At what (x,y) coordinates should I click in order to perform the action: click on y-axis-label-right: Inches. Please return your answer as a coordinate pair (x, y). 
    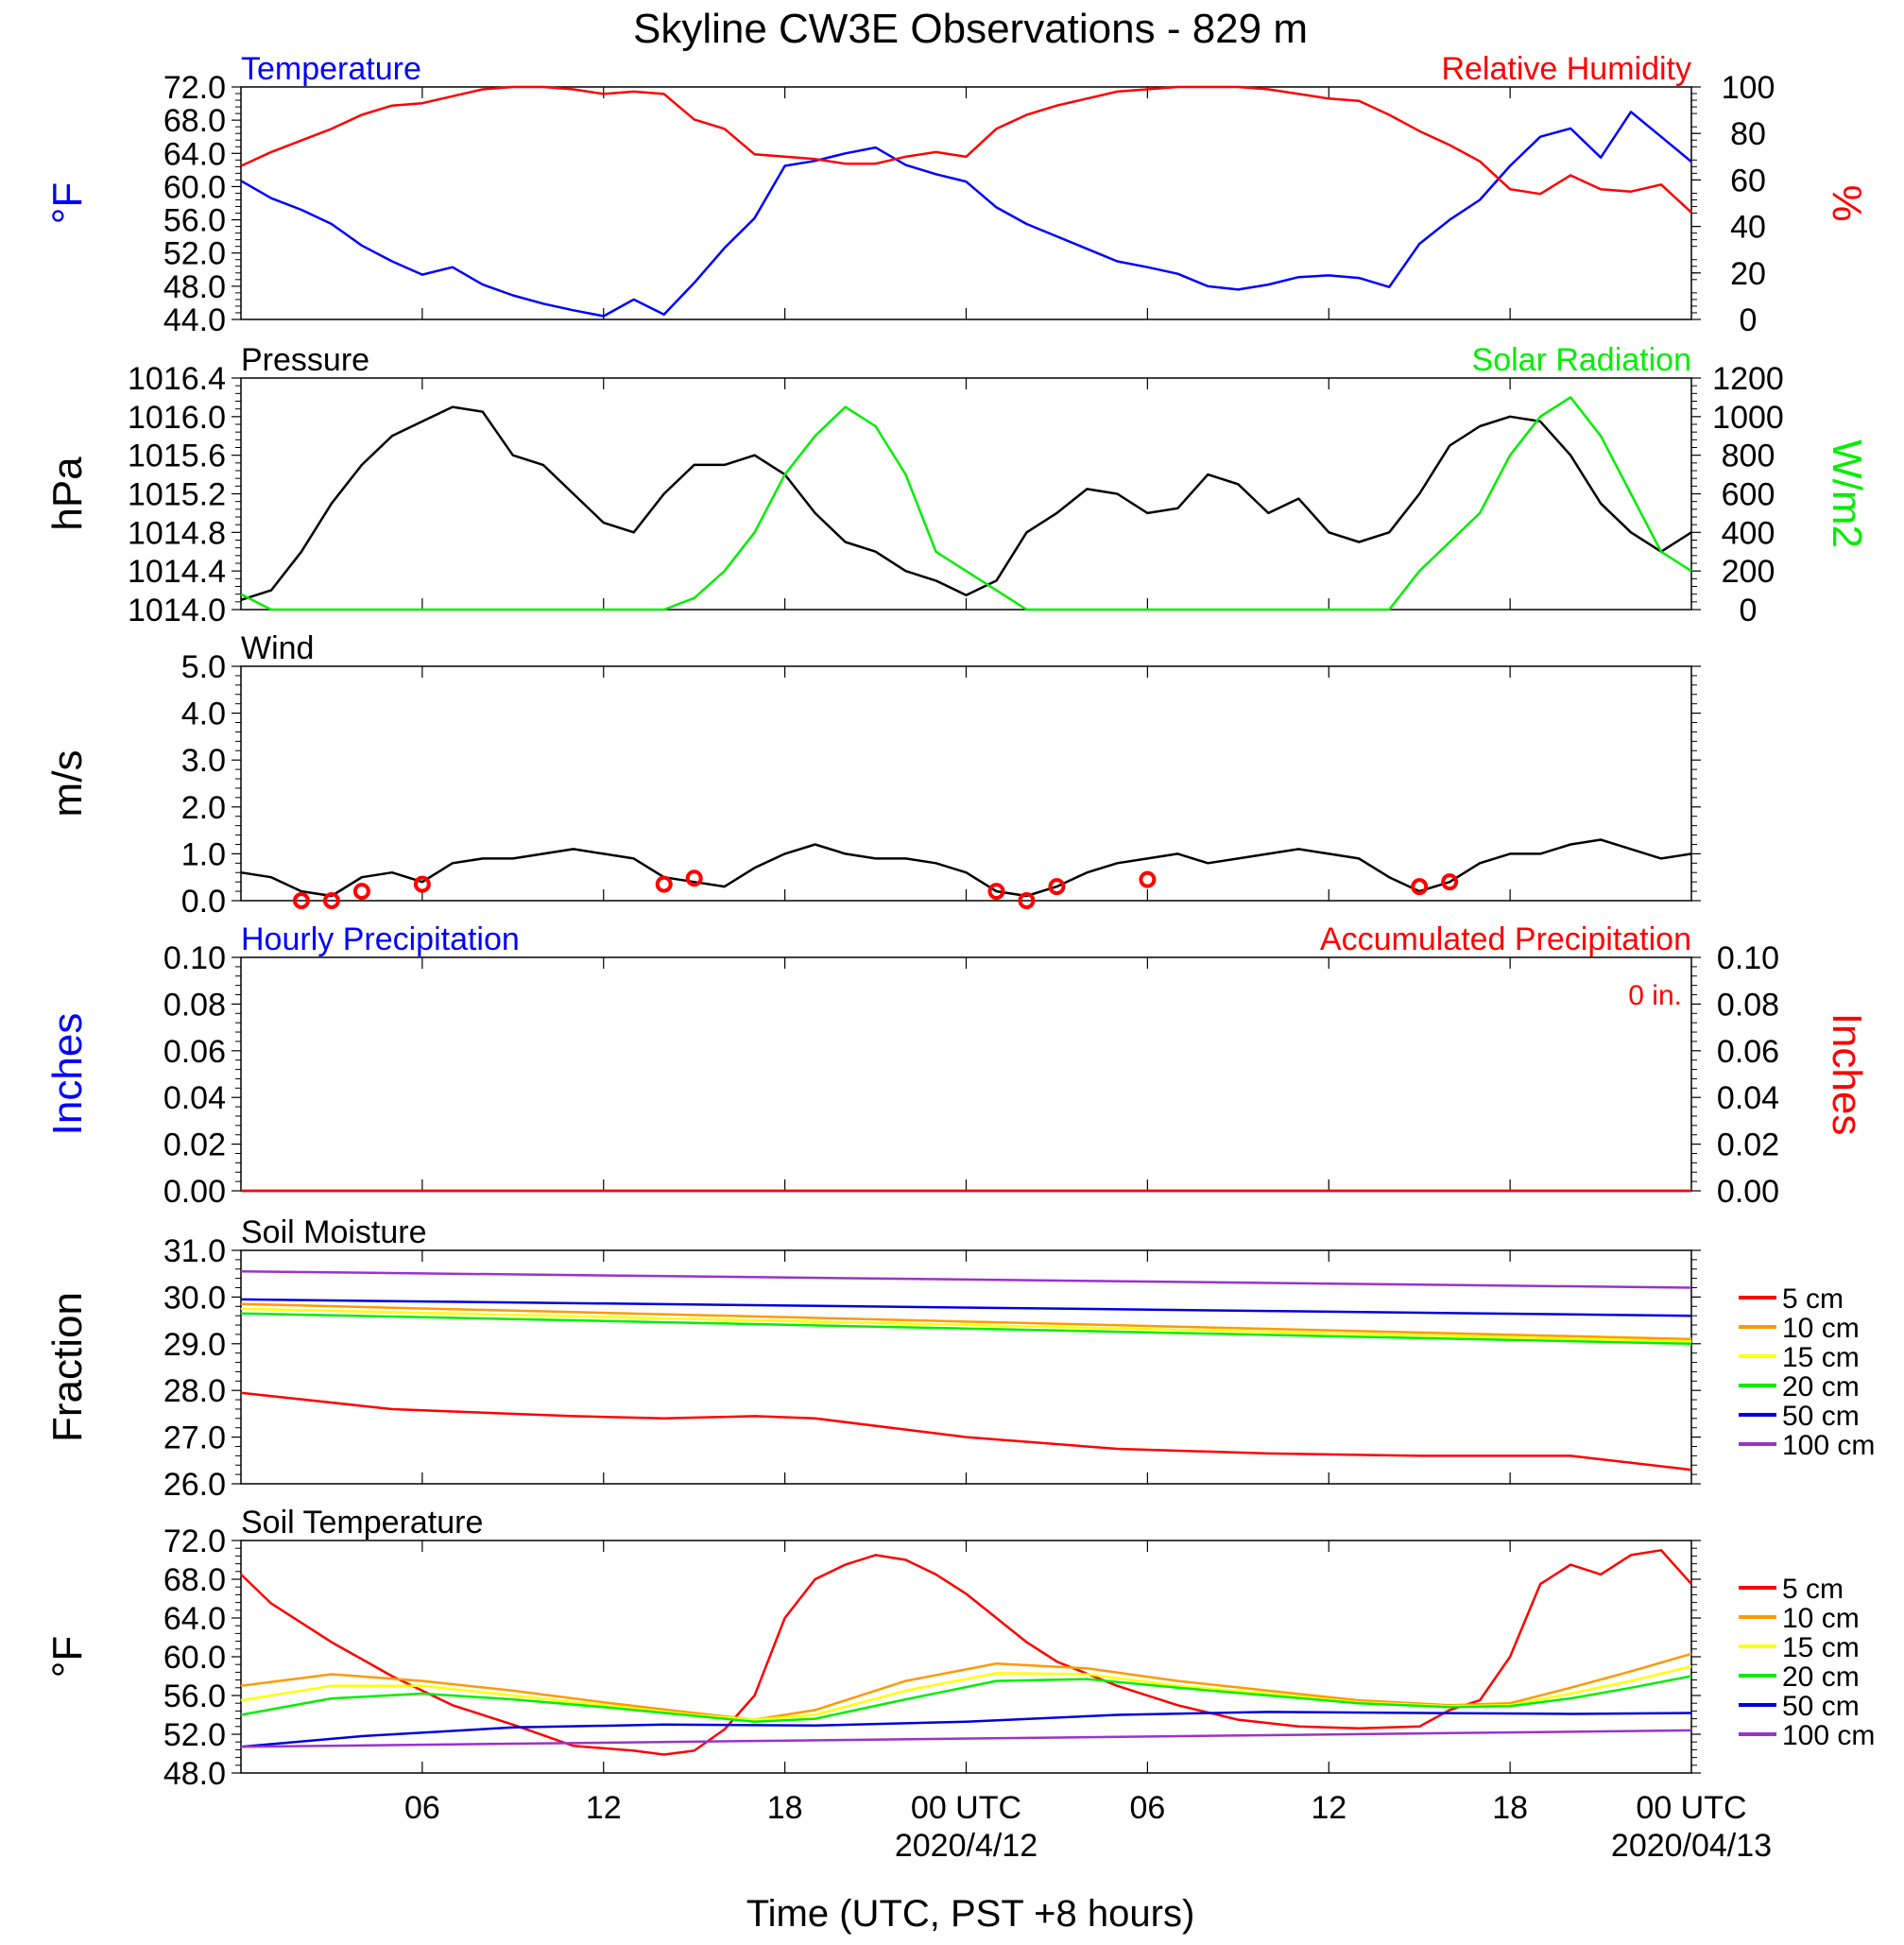
    Looking at the image, I should click on (1847, 1074).